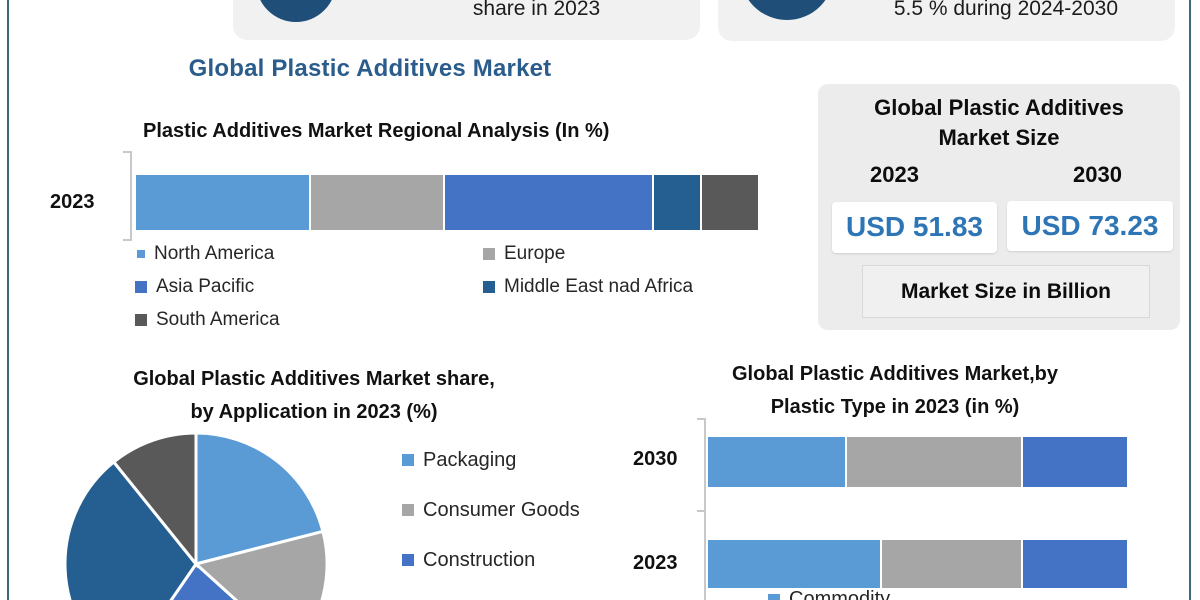 The width and height of the screenshot is (1200, 600). Describe the element at coordinates (8, 300) in the screenshot. I see `frame-left-border` at that location.